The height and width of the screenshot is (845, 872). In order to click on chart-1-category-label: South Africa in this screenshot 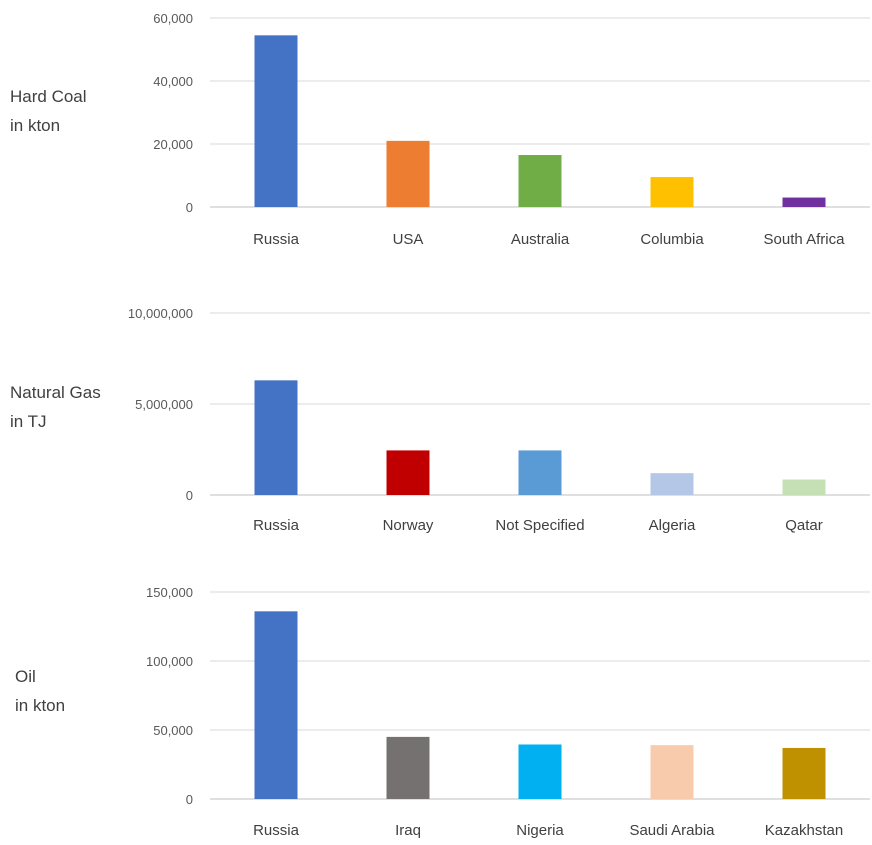, I will do `click(805, 239)`.